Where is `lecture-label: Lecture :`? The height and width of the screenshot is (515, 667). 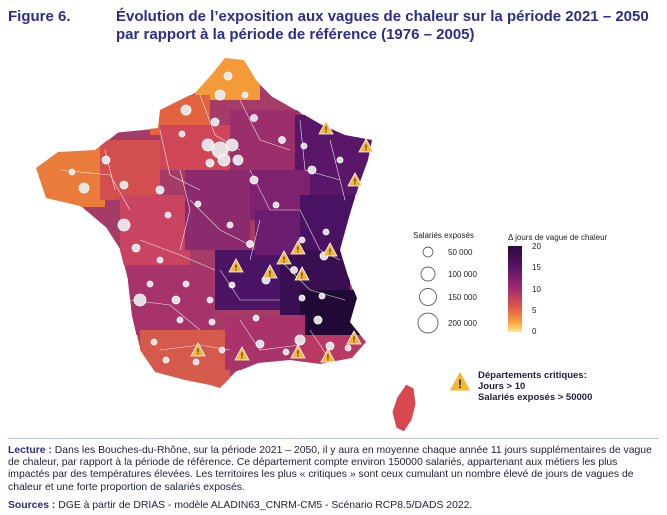
lecture-label: Lecture : is located at coordinates (30, 450).